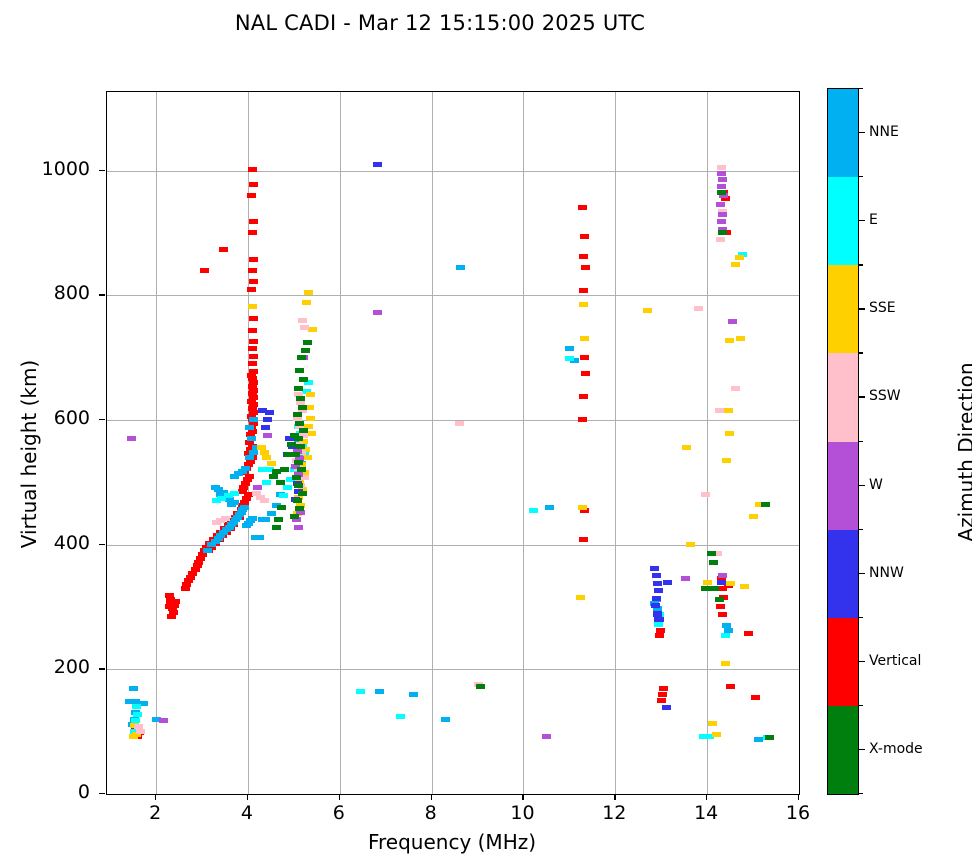 The image size is (972, 865). Describe the element at coordinates (430, 813) in the screenshot. I see `x-tick-label: 8` at that location.